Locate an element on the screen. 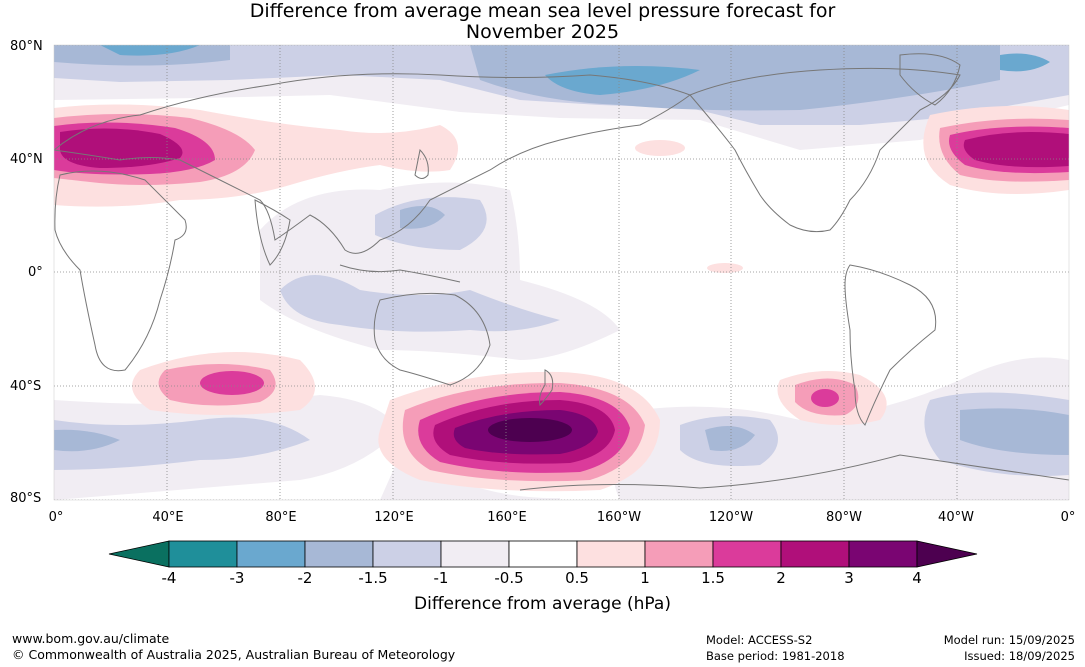 The image size is (1085, 667). lat-label-40n: 40°N is located at coordinates (26, 159).